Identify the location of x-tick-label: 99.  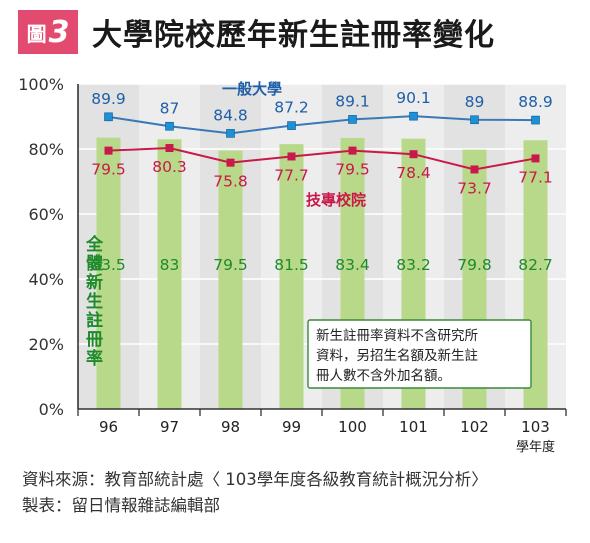
(291, 427).